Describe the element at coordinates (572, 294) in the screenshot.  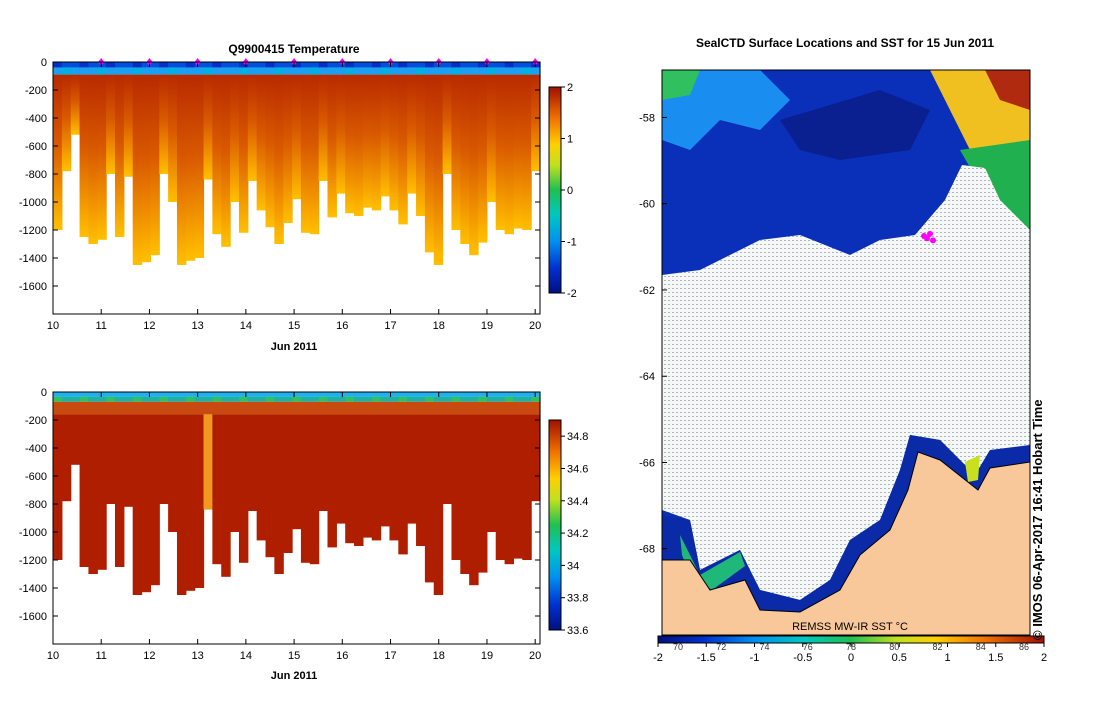
I see `colorbar-tick-label: -2` at that location.